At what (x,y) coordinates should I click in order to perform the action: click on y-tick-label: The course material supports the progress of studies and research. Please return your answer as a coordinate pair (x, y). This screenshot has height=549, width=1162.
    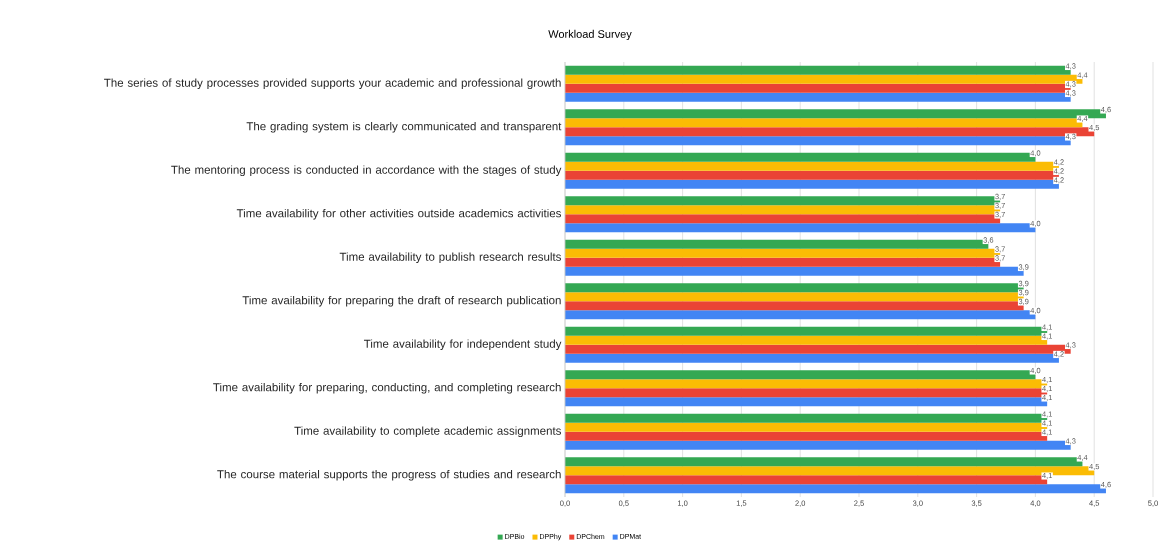
    Looking at the image, I should click on (389, 475).